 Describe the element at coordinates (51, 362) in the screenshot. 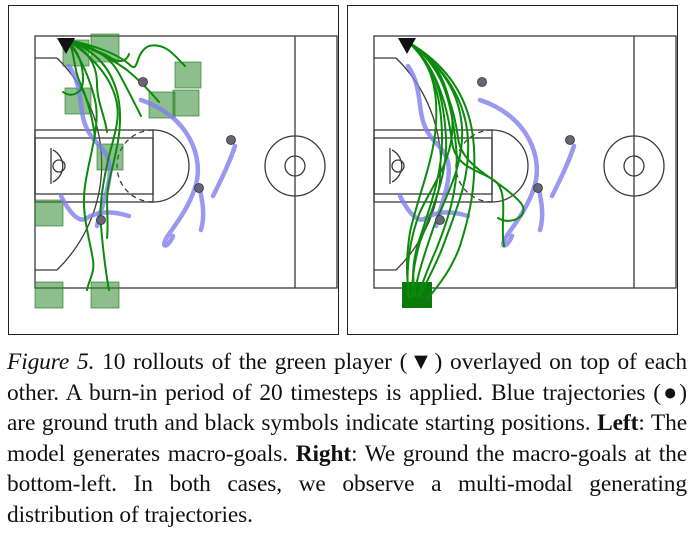

I see `figure-label: Figure 5.` at that location.